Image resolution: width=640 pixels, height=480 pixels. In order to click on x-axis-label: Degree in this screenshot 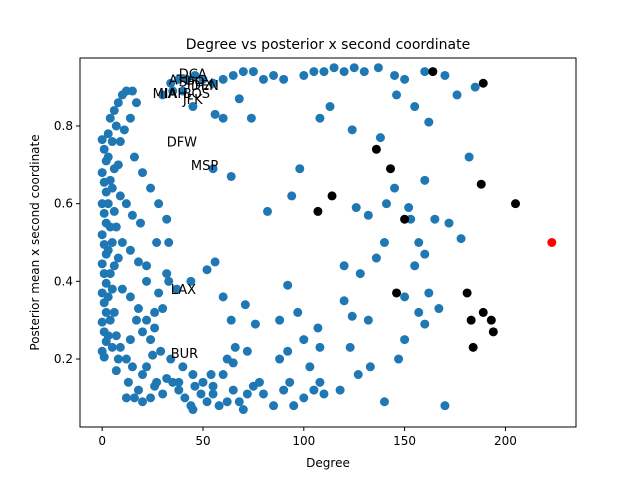, I will do `click(328, 463)`.